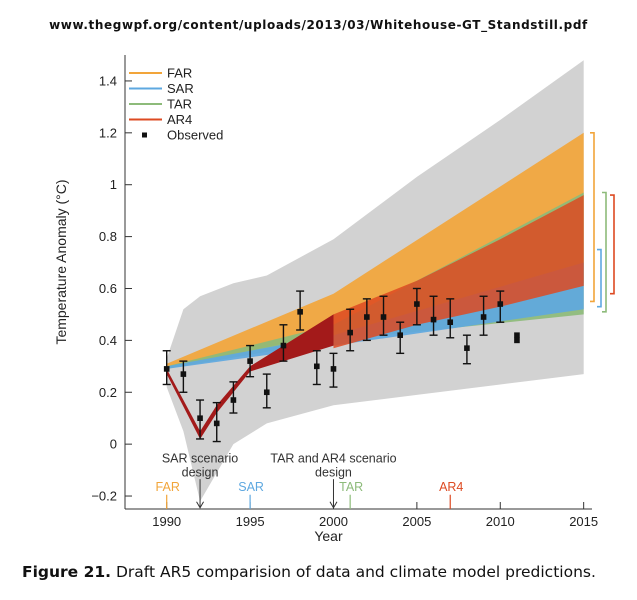 Image resolution: width=637 pixels, height=600 pixels. What do you see at coordinates (108, 288) in the screenshot?
I see `y-tick-label: 0.6` at bounding box center [108, 288].